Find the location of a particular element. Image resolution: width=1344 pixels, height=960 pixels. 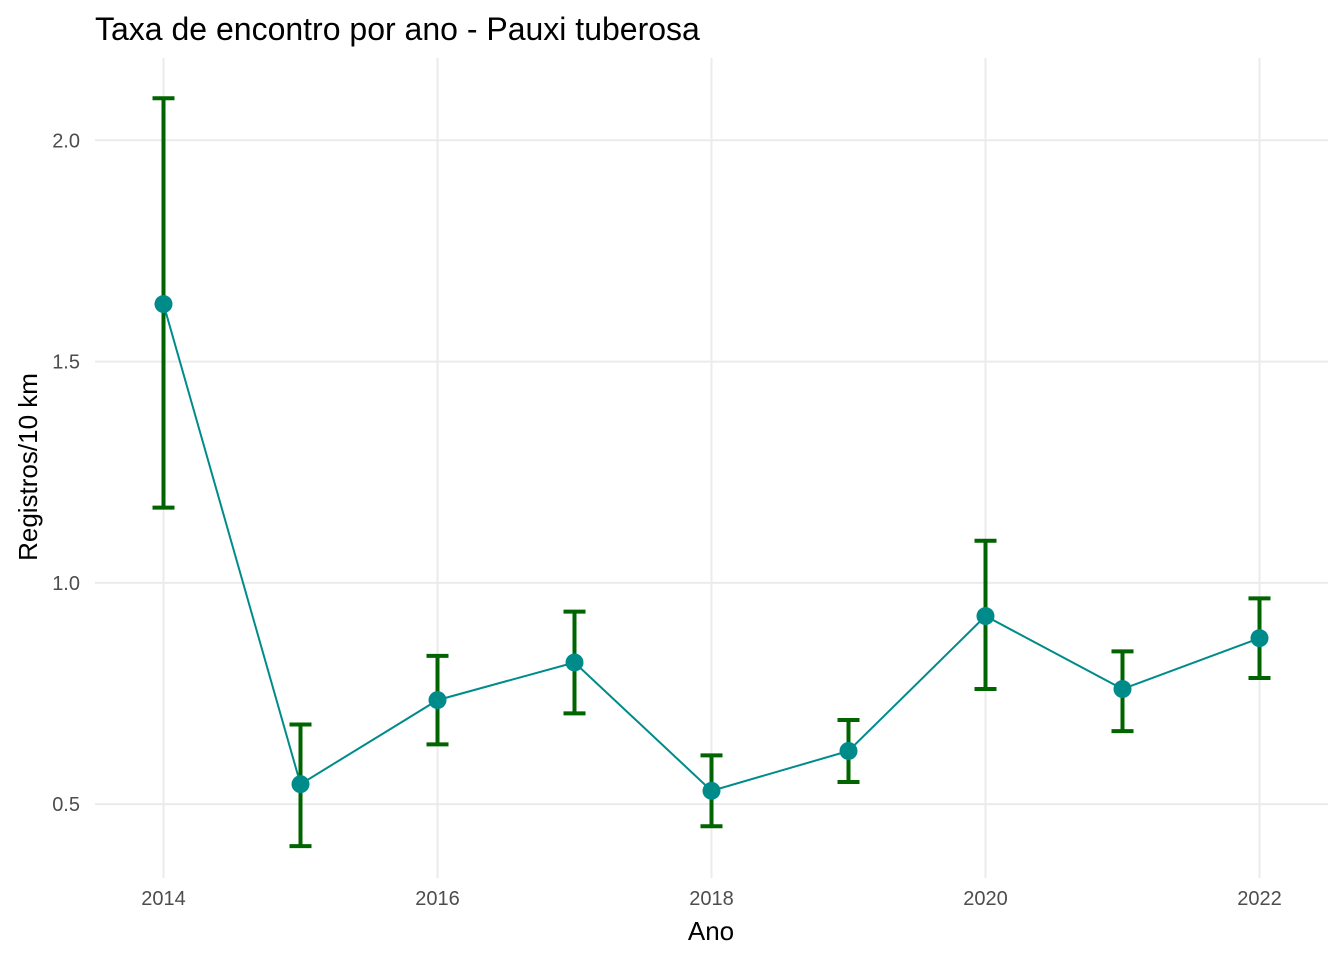

x-tick-label: 2014 is located at coordinates (163, 899).